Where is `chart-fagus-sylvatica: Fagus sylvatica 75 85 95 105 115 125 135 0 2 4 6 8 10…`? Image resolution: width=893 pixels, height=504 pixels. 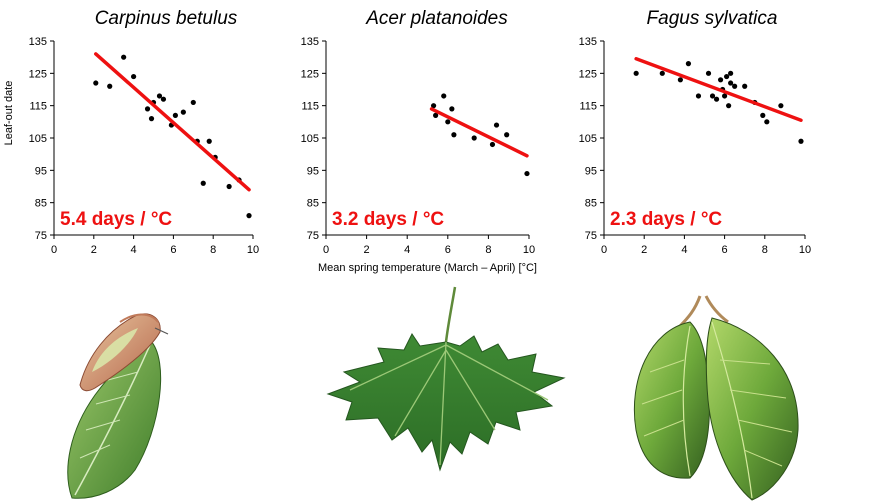
chart-fagus-sylvatica: Fagus sylvatica 75 85 95 105 115 125 135 0 2 4 6 8 10… is located at coordinates (695, 132).